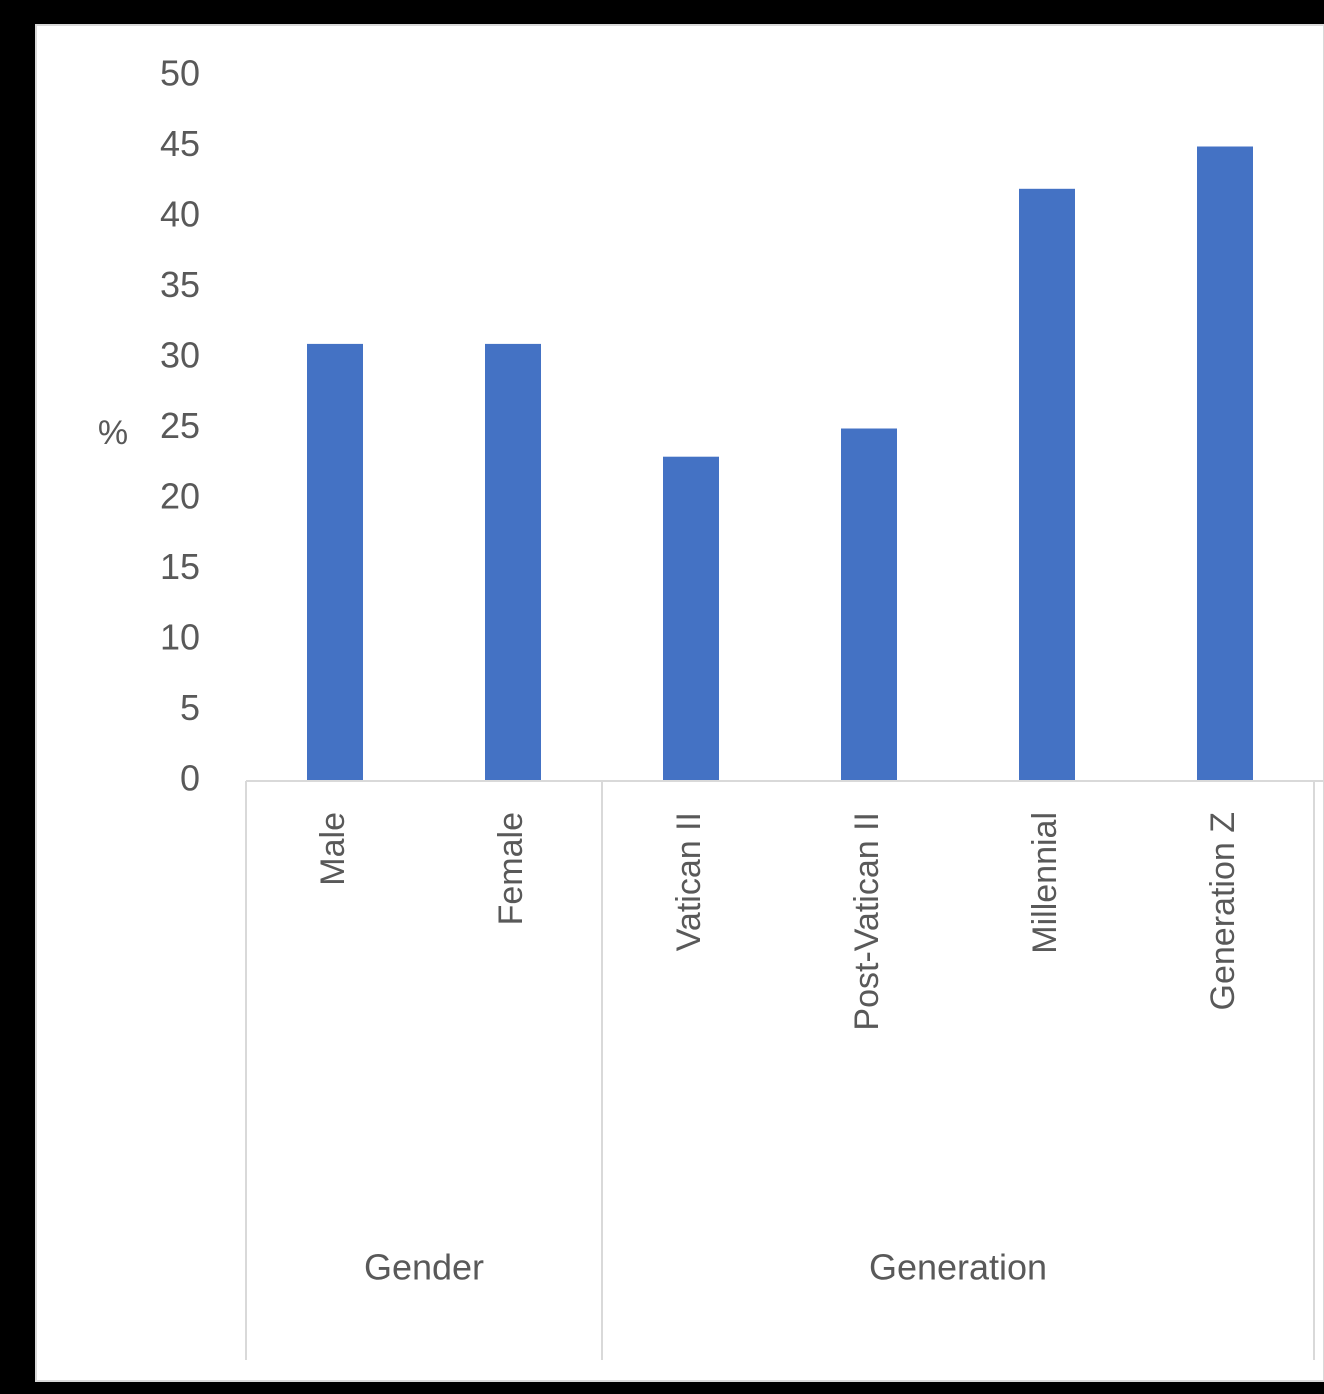 This screenshot has height=1394, width=1324. Describe the element at coordinates (190, 778) in the screenshot. I see `y-tick-label: 0` at that location.